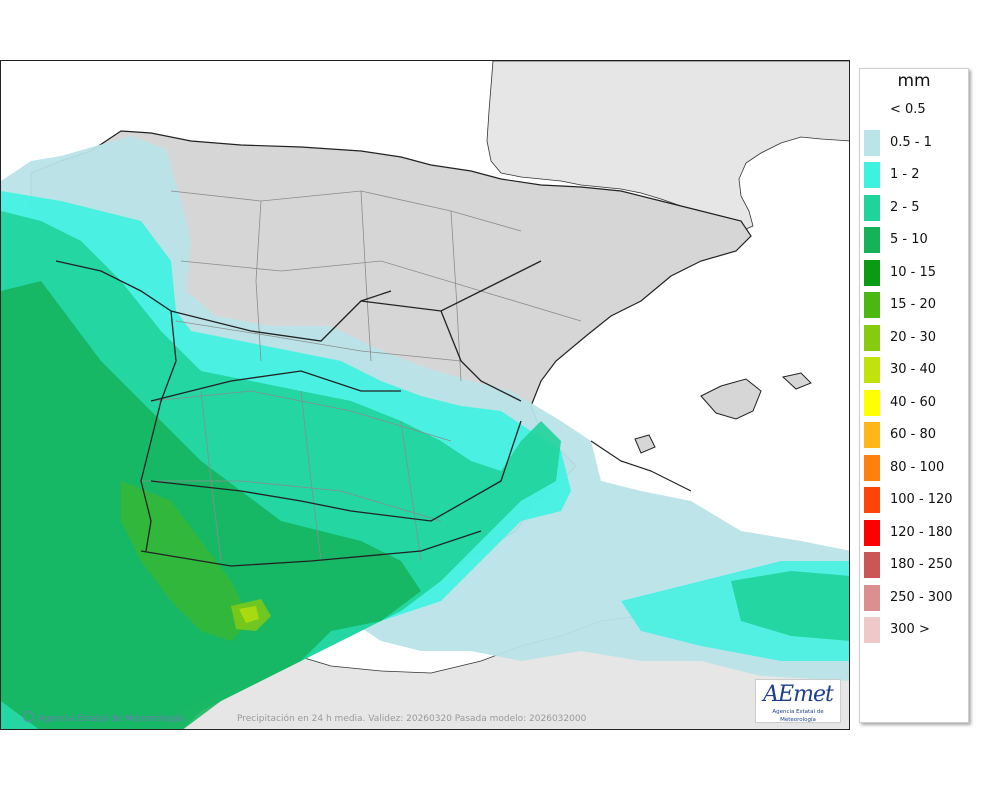 The image size is (1000, 790). I want to click on legend-label: 20 - 30, so click(913, 337).